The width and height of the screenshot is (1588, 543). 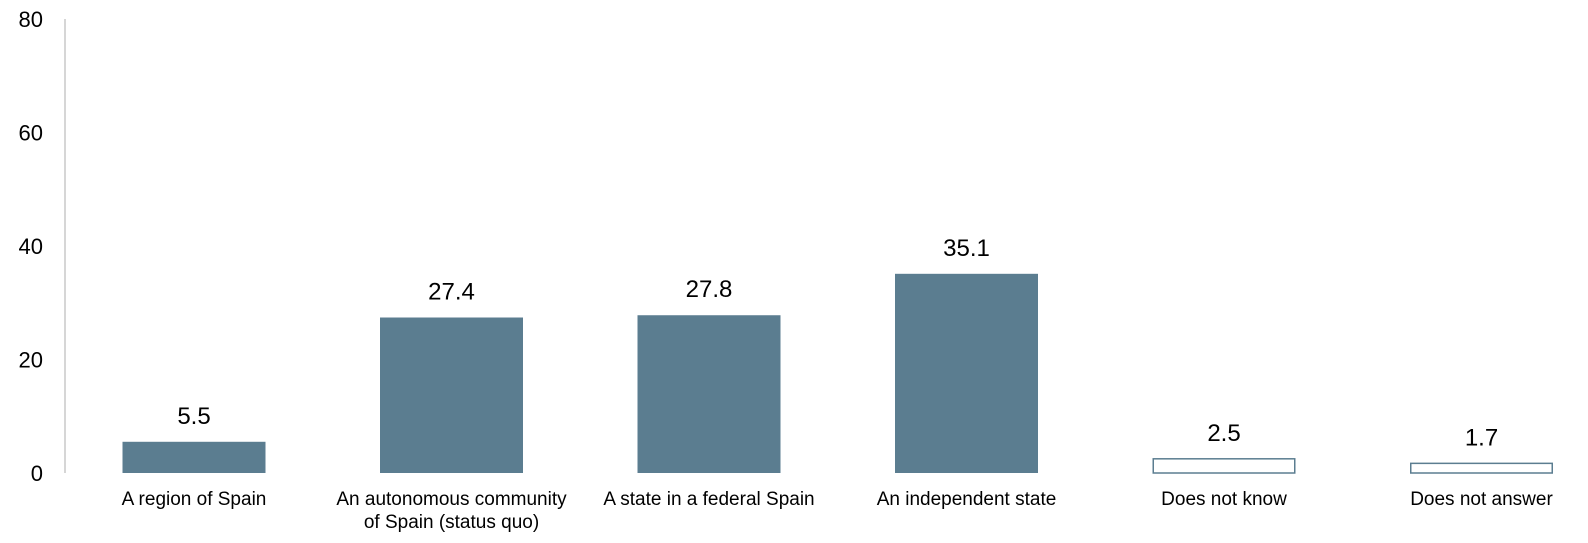 What do you see at coordinates (451, 522) in the screenshot?
I see `category-label: of Spain (status quo)` at bounding box center [451, 522].